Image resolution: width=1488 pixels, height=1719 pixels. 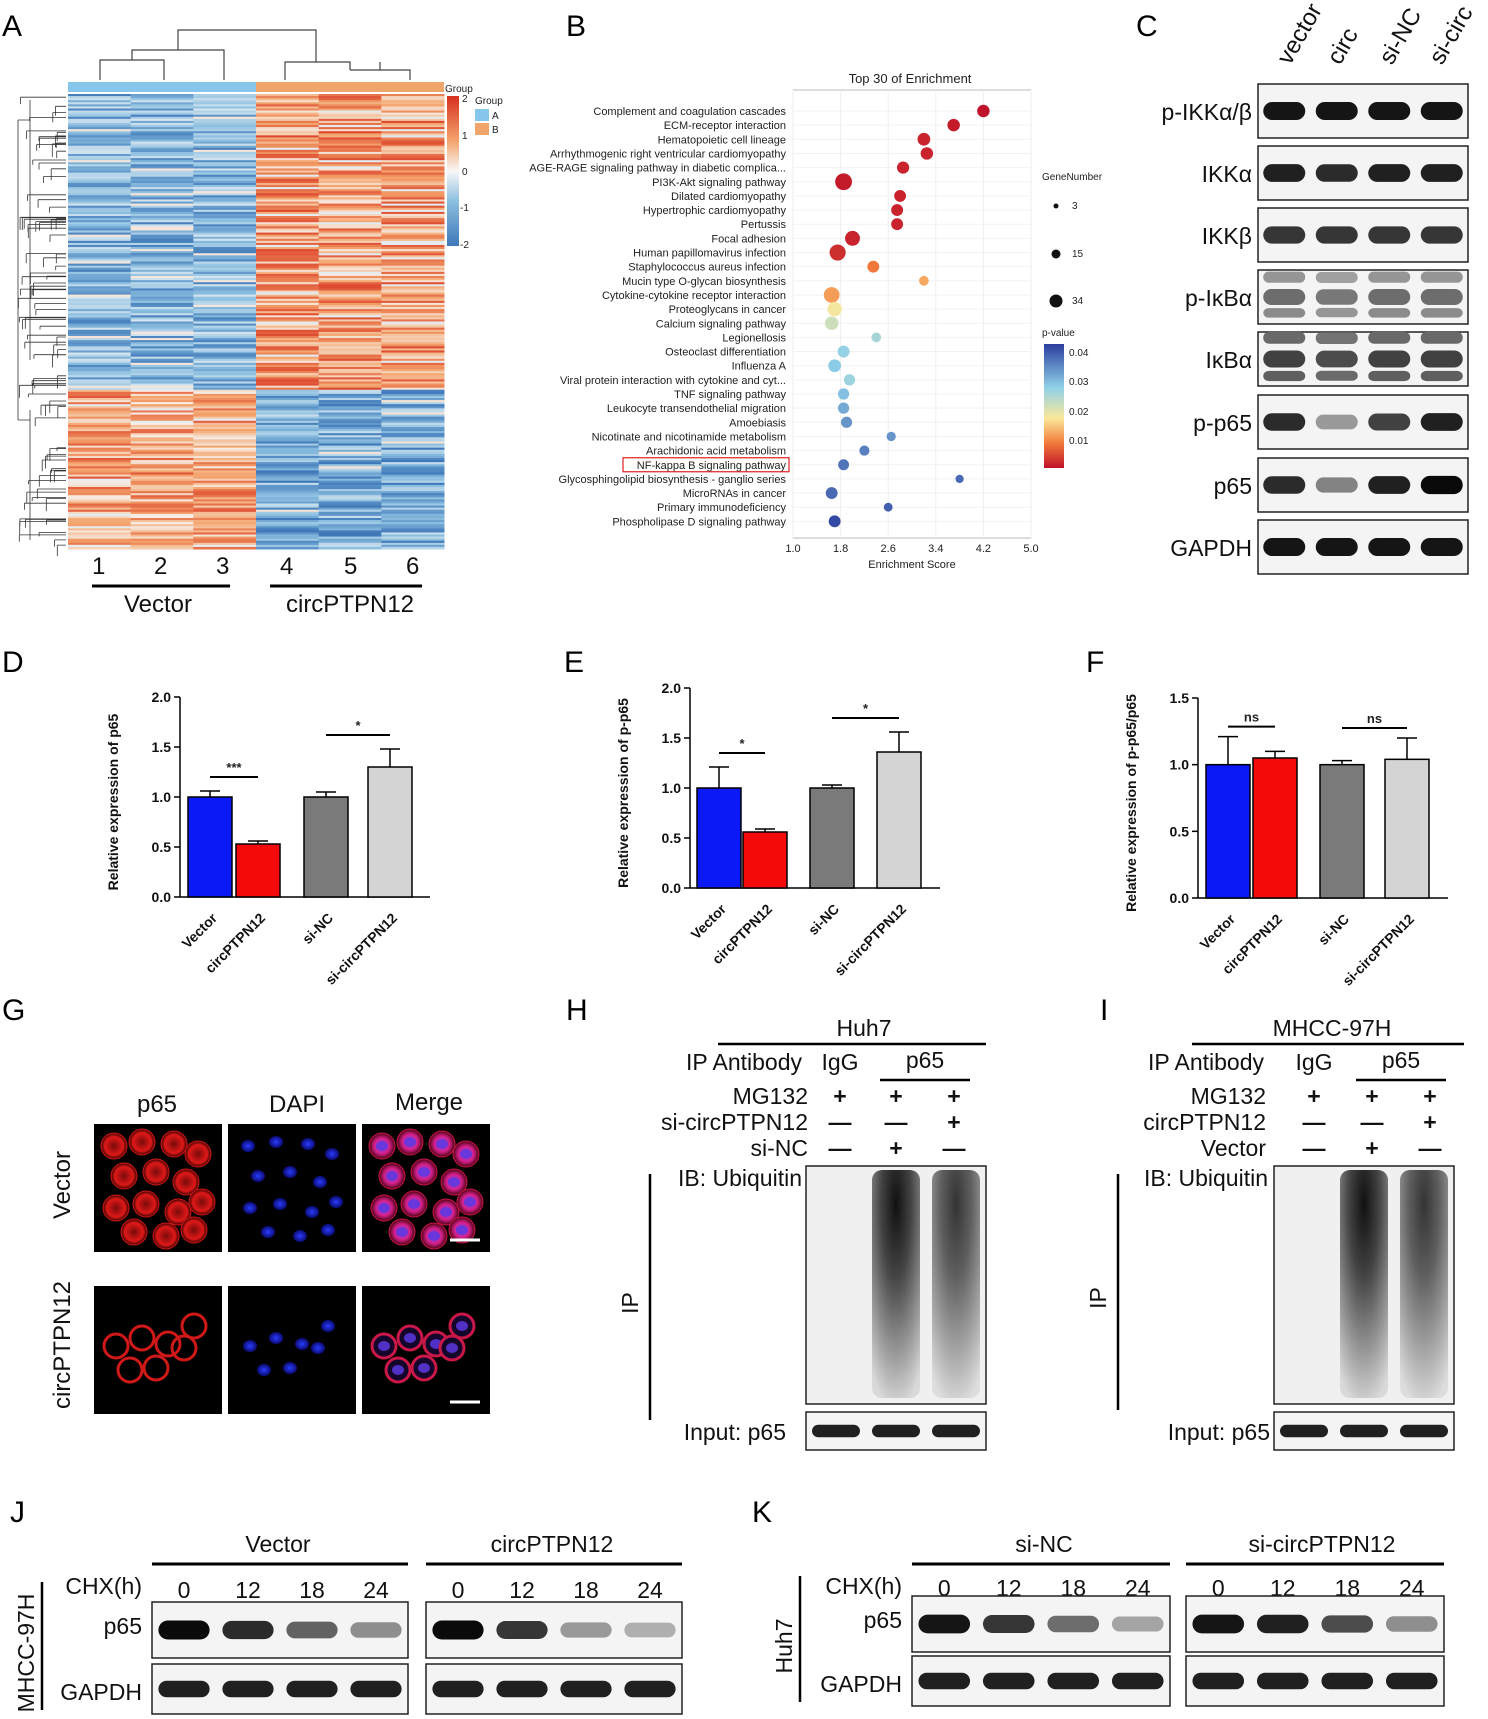 What do you see at coordinates (707, 268) in the screenshot?
I see `pathway-label: Staphylococcus aureus infection` at bounding box center [707, 268].